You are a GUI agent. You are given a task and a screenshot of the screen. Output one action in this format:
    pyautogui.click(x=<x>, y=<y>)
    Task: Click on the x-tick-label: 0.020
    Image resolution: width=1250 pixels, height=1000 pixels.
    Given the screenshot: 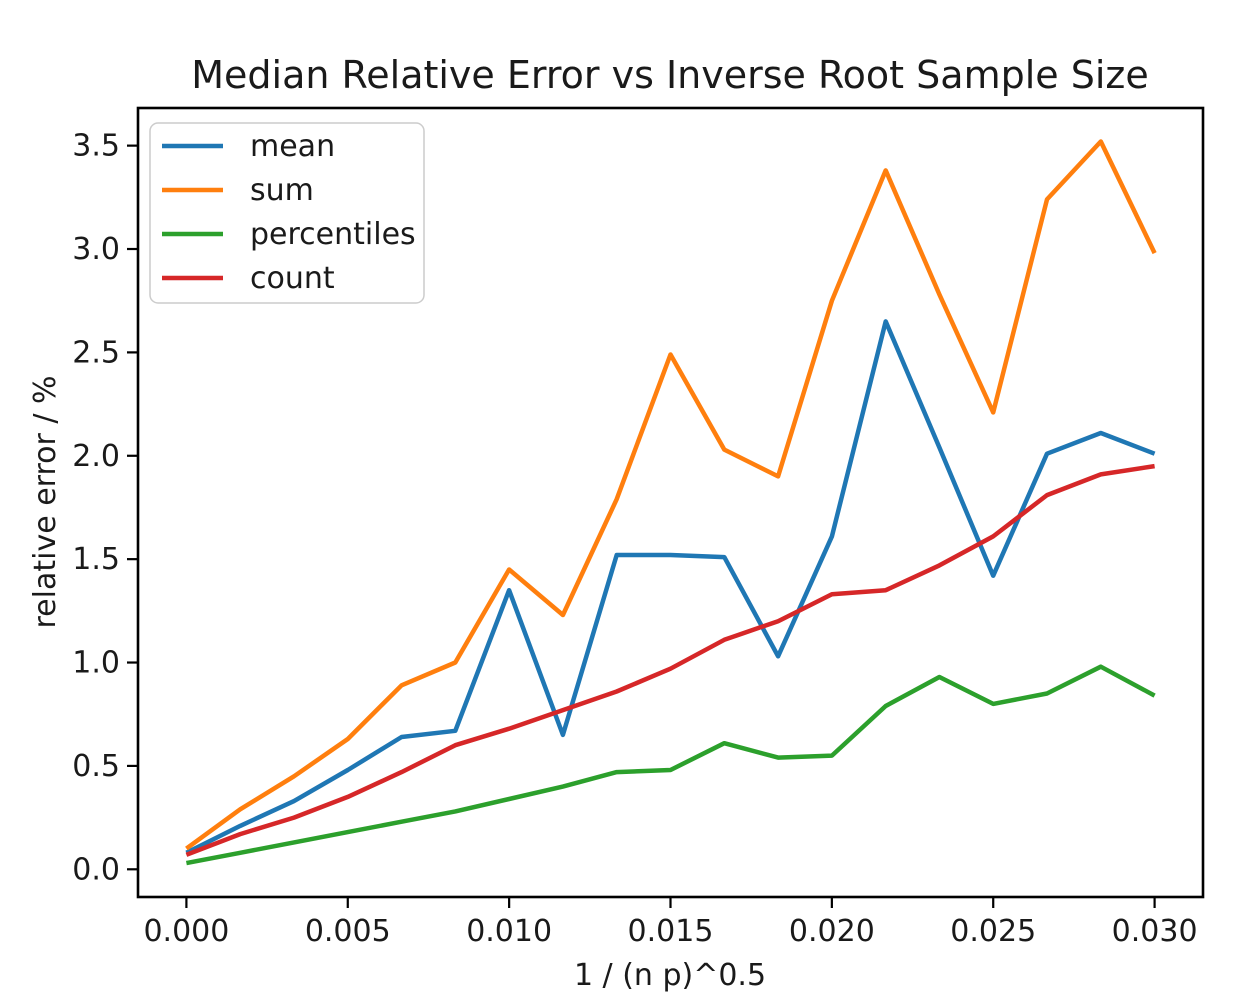 What is the action you would take?
    pyautogui.click(x=832, y=931)
    